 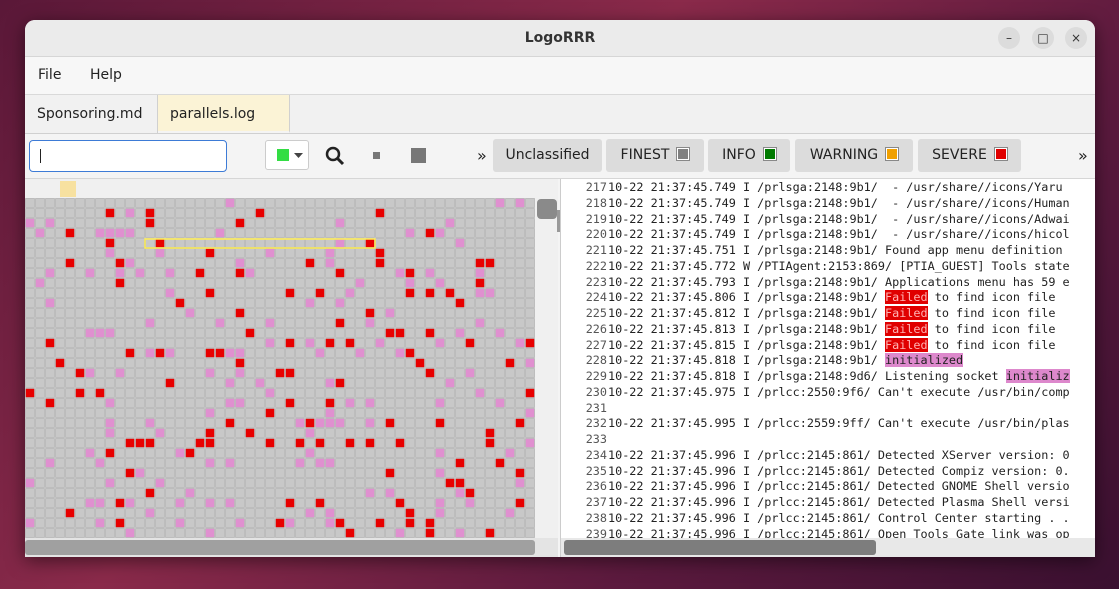 I want to click on close-button: ×, so click(x=1076, y=38).